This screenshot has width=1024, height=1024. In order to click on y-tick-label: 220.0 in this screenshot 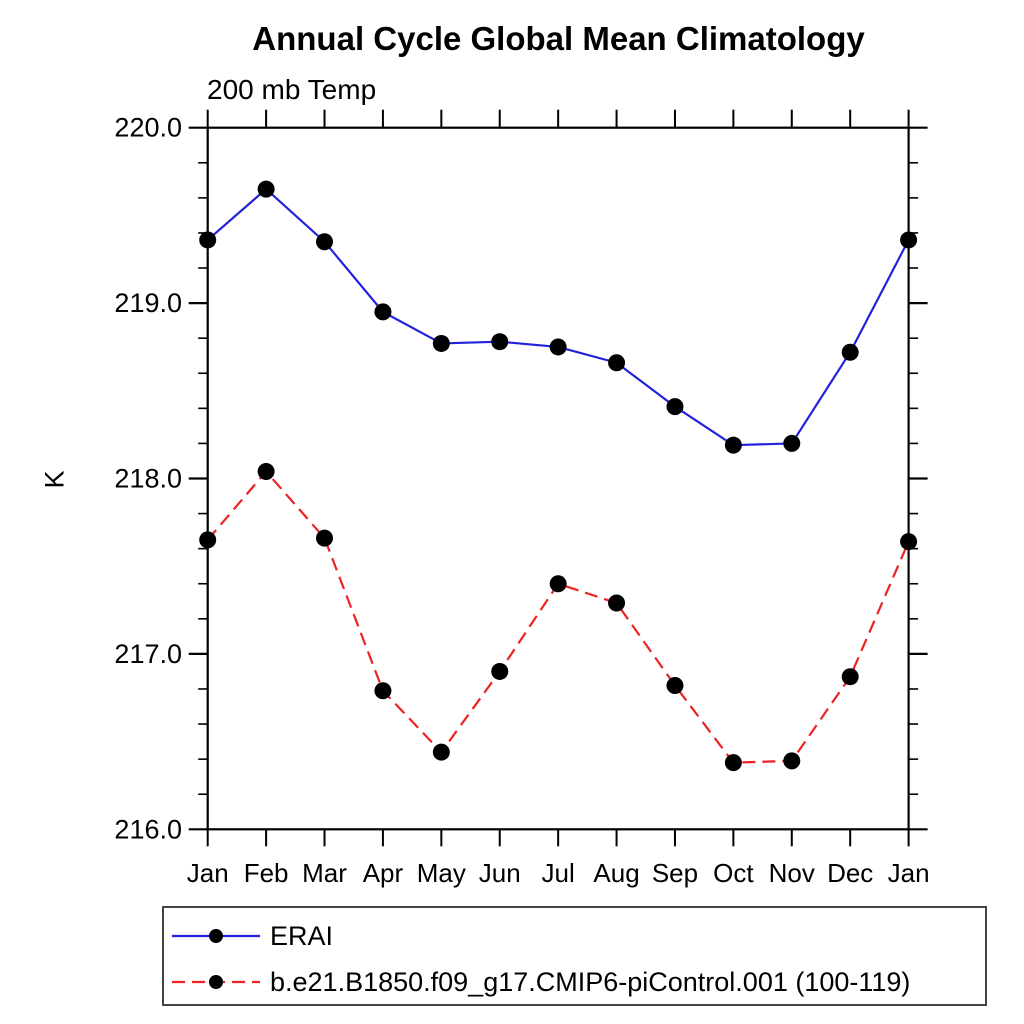, I will do `click(148, 128)`.